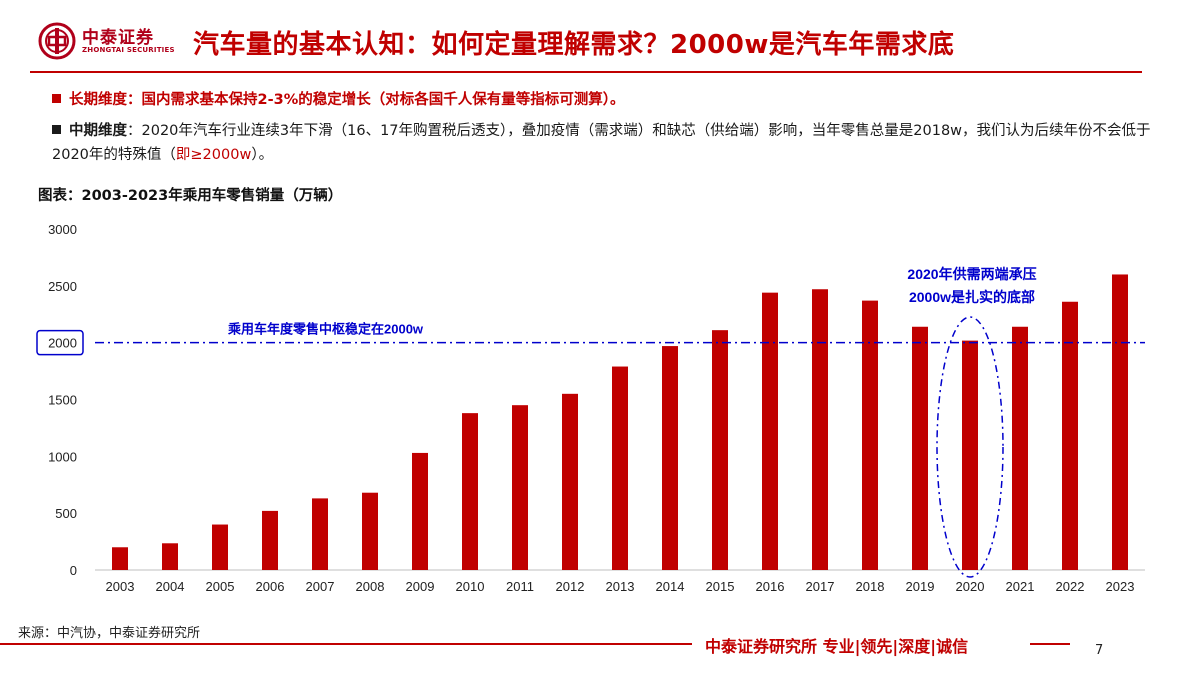 Image resolution: width=1200 pixels, height=675 pixels. What do you see at coordinates (837, 646) in the screenshot?
I see `footer-slogan: 中泰证券研究所 专业|领先|深度|诚信` at bounding box center [837, 646].